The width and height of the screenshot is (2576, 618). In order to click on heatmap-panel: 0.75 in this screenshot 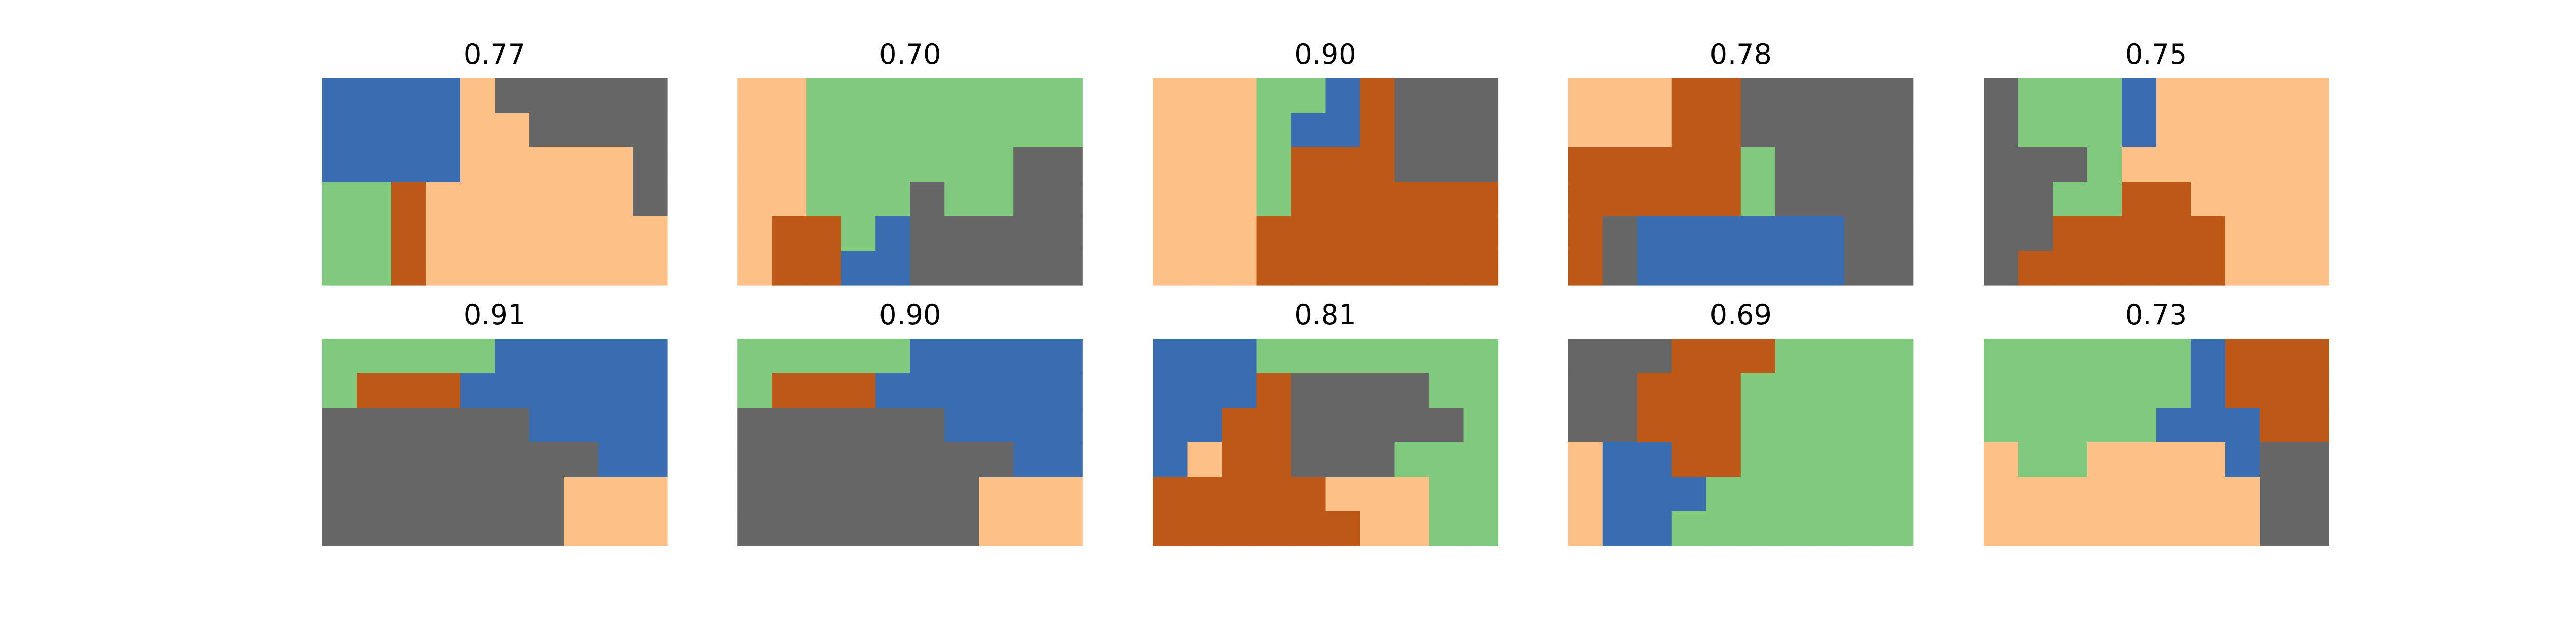, I will do `click(2157, 162)`.